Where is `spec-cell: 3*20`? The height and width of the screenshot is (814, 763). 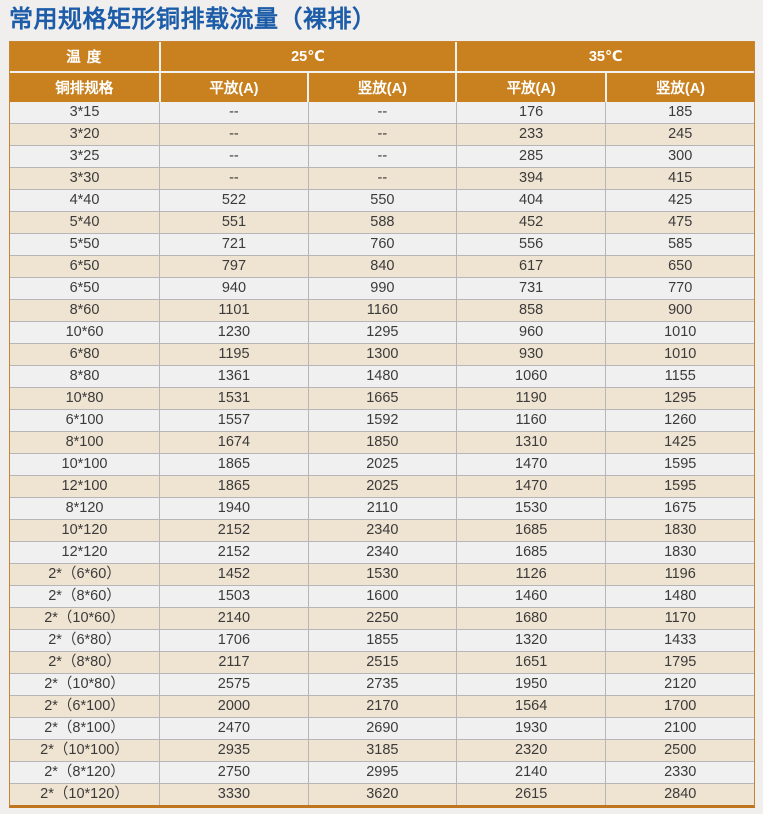
spec-cell: 3*20 is located at coordinates (85, 134).